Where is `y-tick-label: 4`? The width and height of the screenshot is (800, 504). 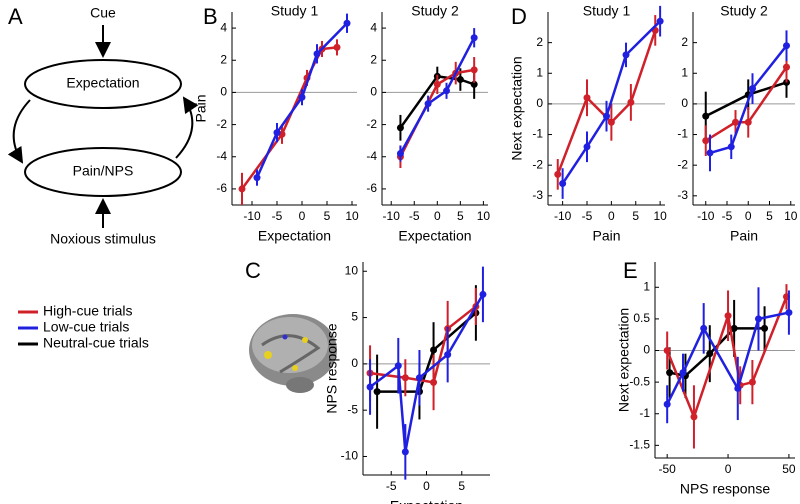
y-tick-label: 4 is located at coordinates (373, 27).